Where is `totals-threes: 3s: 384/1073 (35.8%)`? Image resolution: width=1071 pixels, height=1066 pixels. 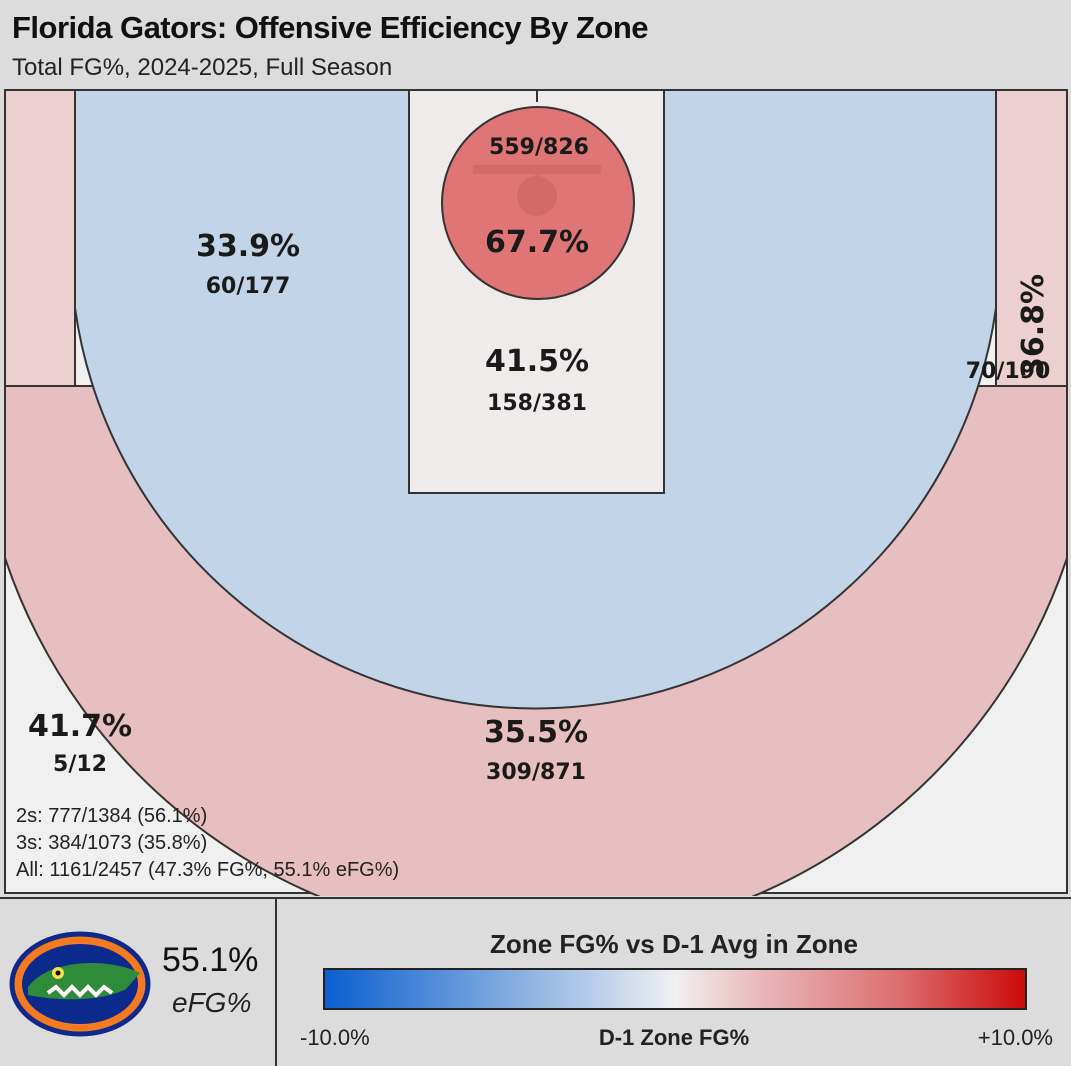
totals-threes: 3s: 384/1073 (35.8%) is located at coordinates (112, 843).